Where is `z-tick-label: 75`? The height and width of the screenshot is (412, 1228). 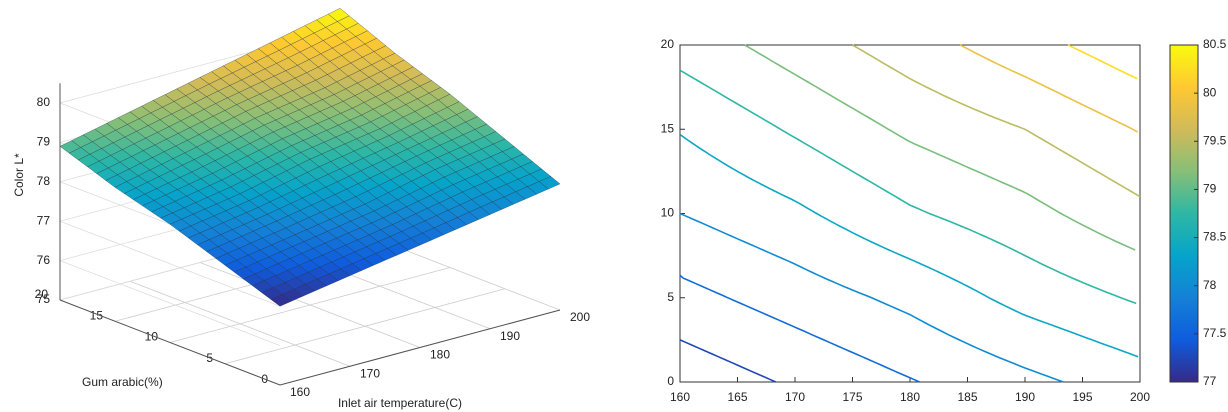 z-tick-label: 75 is located at coordinates (44, 299).